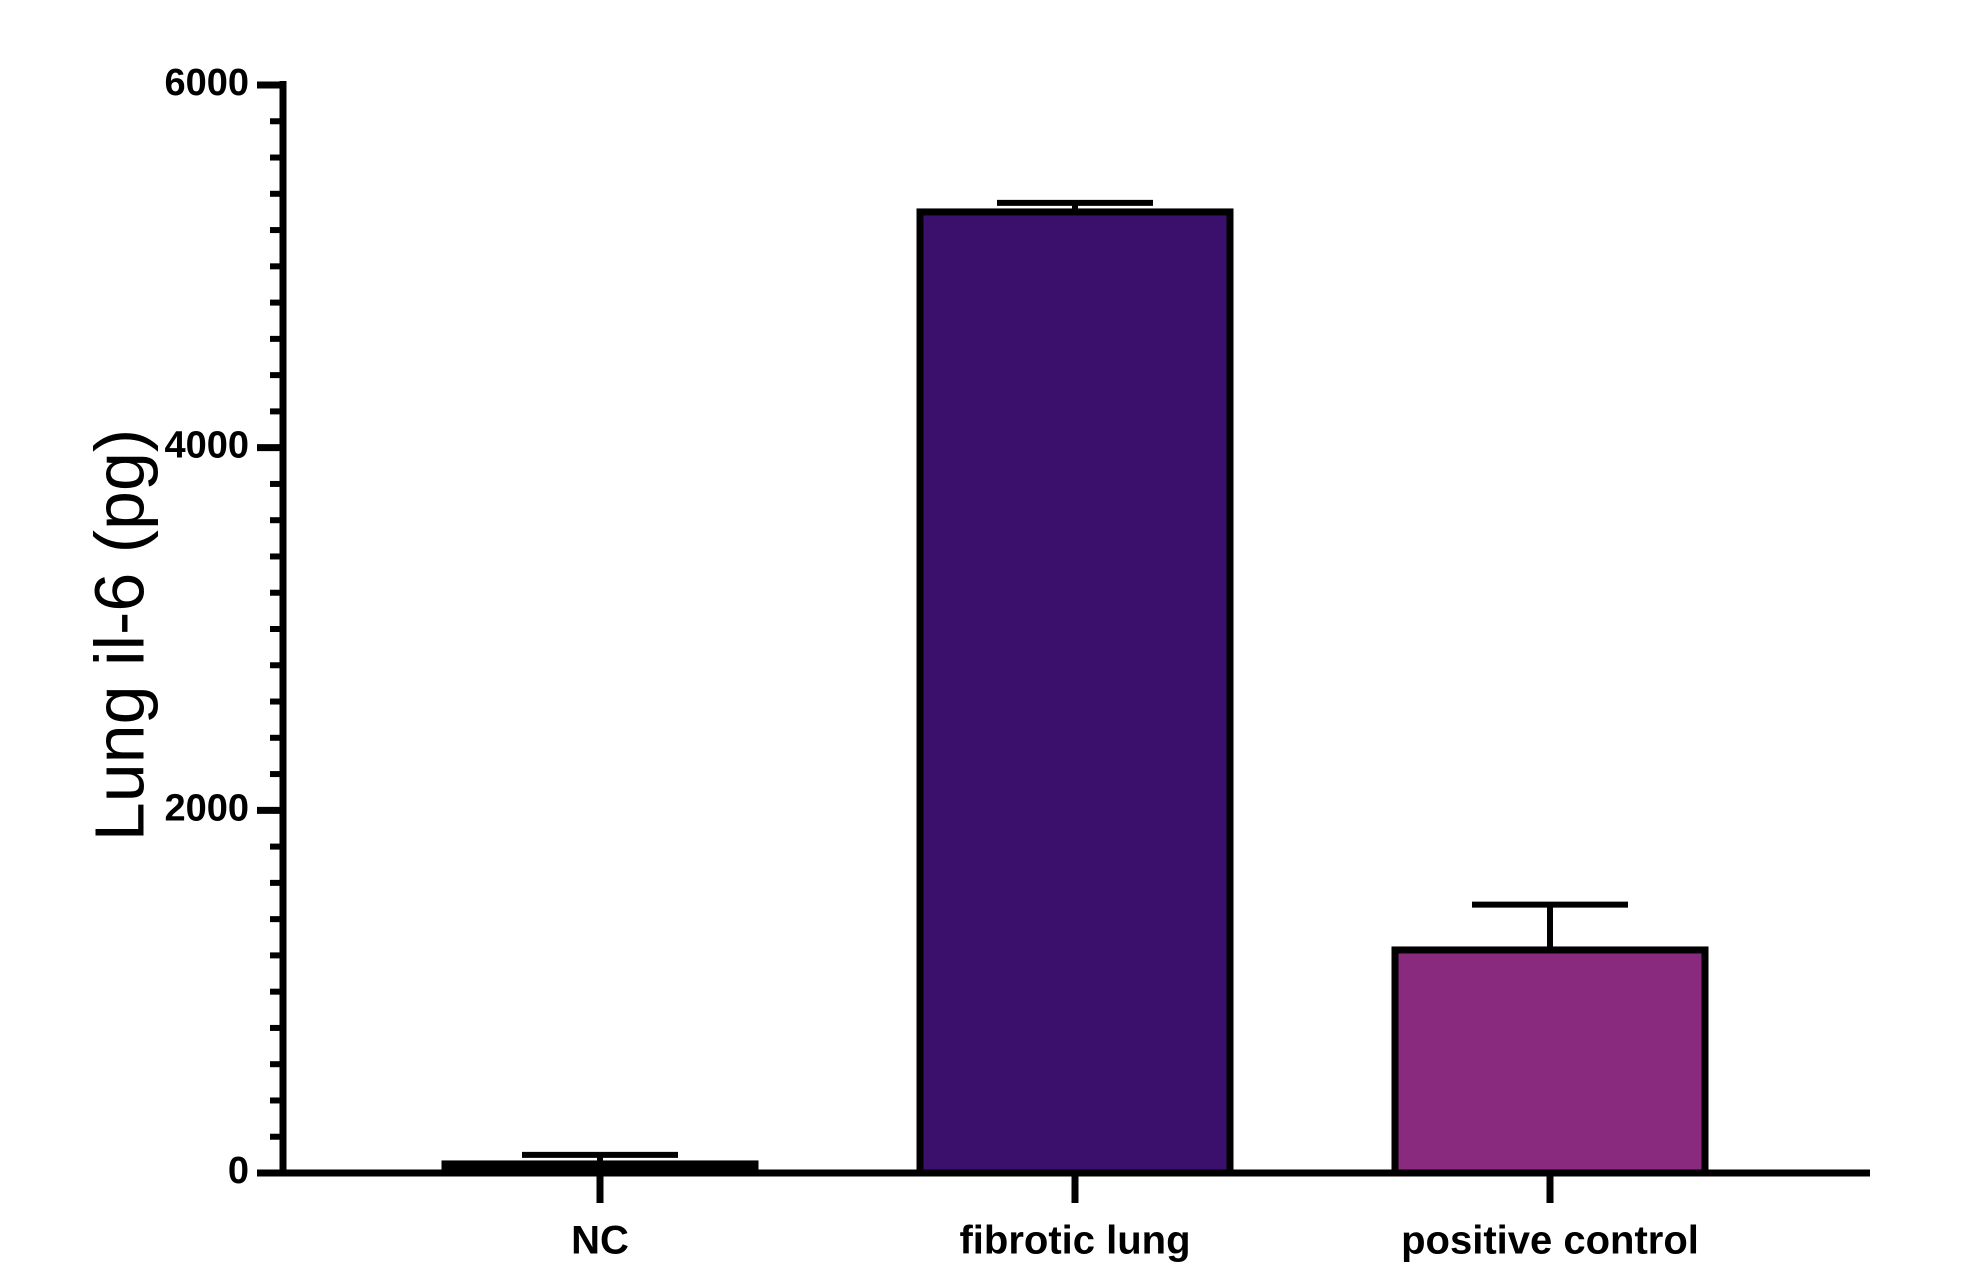 Image resolution: width=1985 pixels, height=1286 pixels. What do you see at coordinates (600, 1241) in the screenshot?
I see `x-tick-label: NC` at bounding box center [600, 1241].